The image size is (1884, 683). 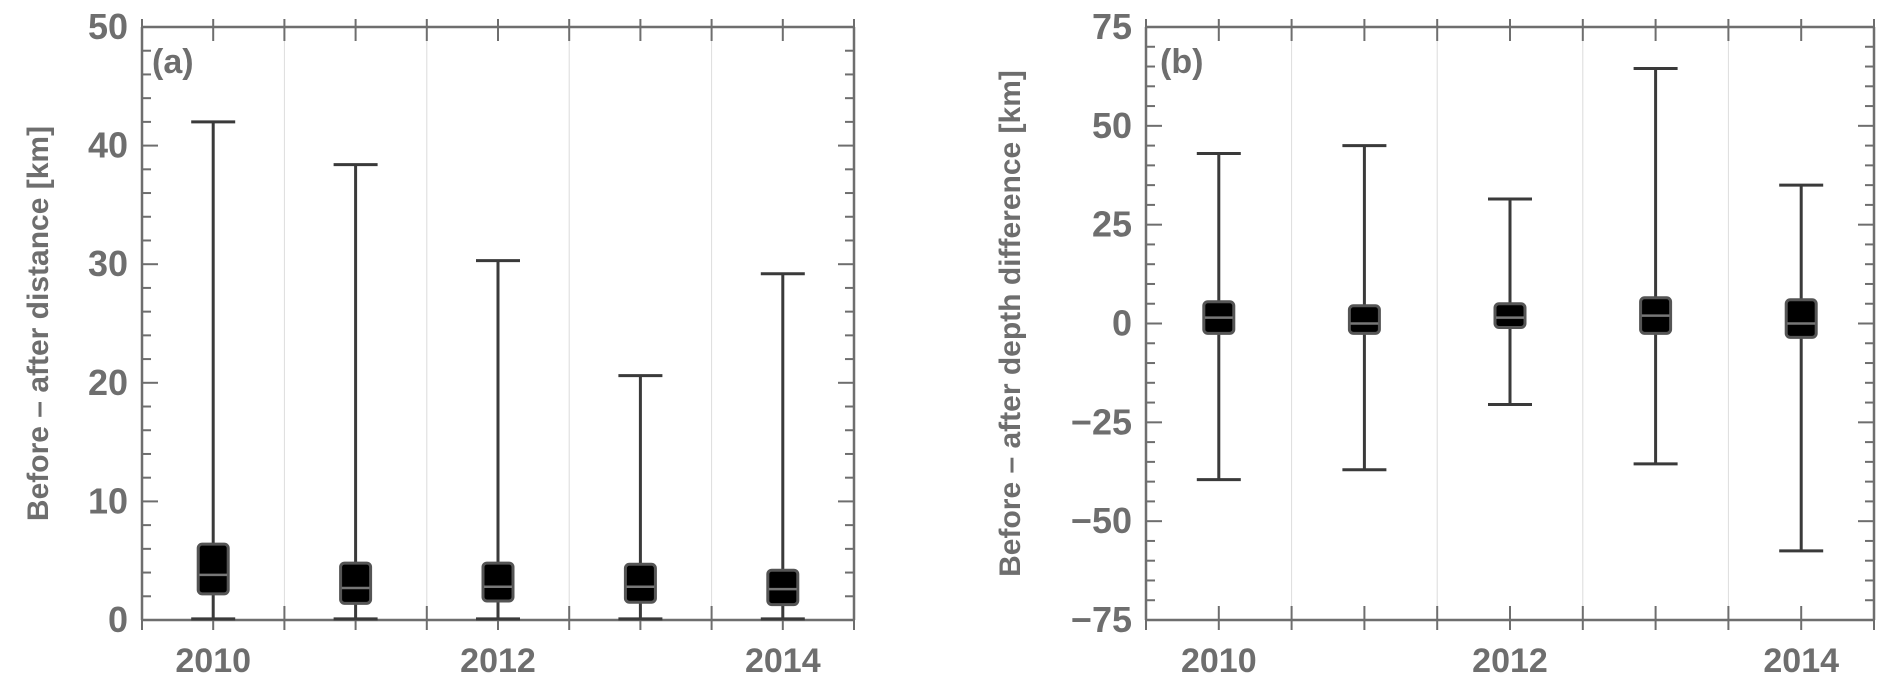 What do you see at coordinates (1101, 421) in the screenshot?
I see `y-tick-label: −25` at bounding box center [1101, 421].